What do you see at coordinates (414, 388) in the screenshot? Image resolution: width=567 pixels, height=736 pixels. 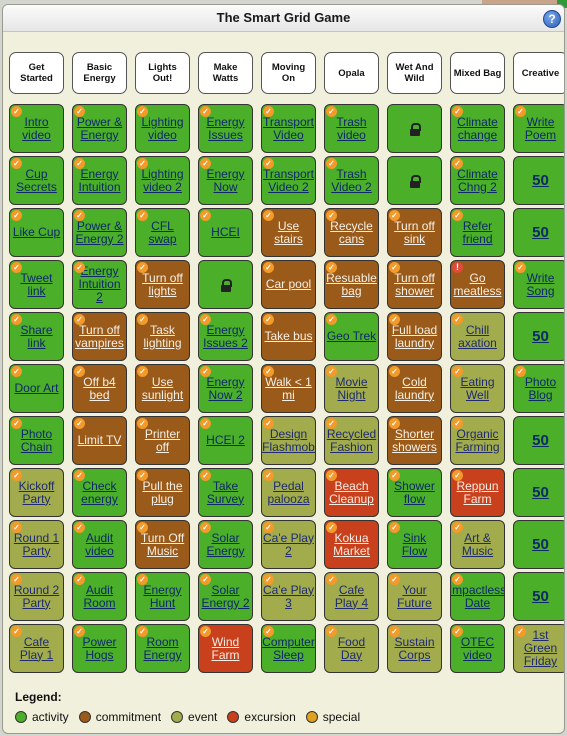 I see `task-tile: ✓ Cold laundry` at bounding box center [414, 388].